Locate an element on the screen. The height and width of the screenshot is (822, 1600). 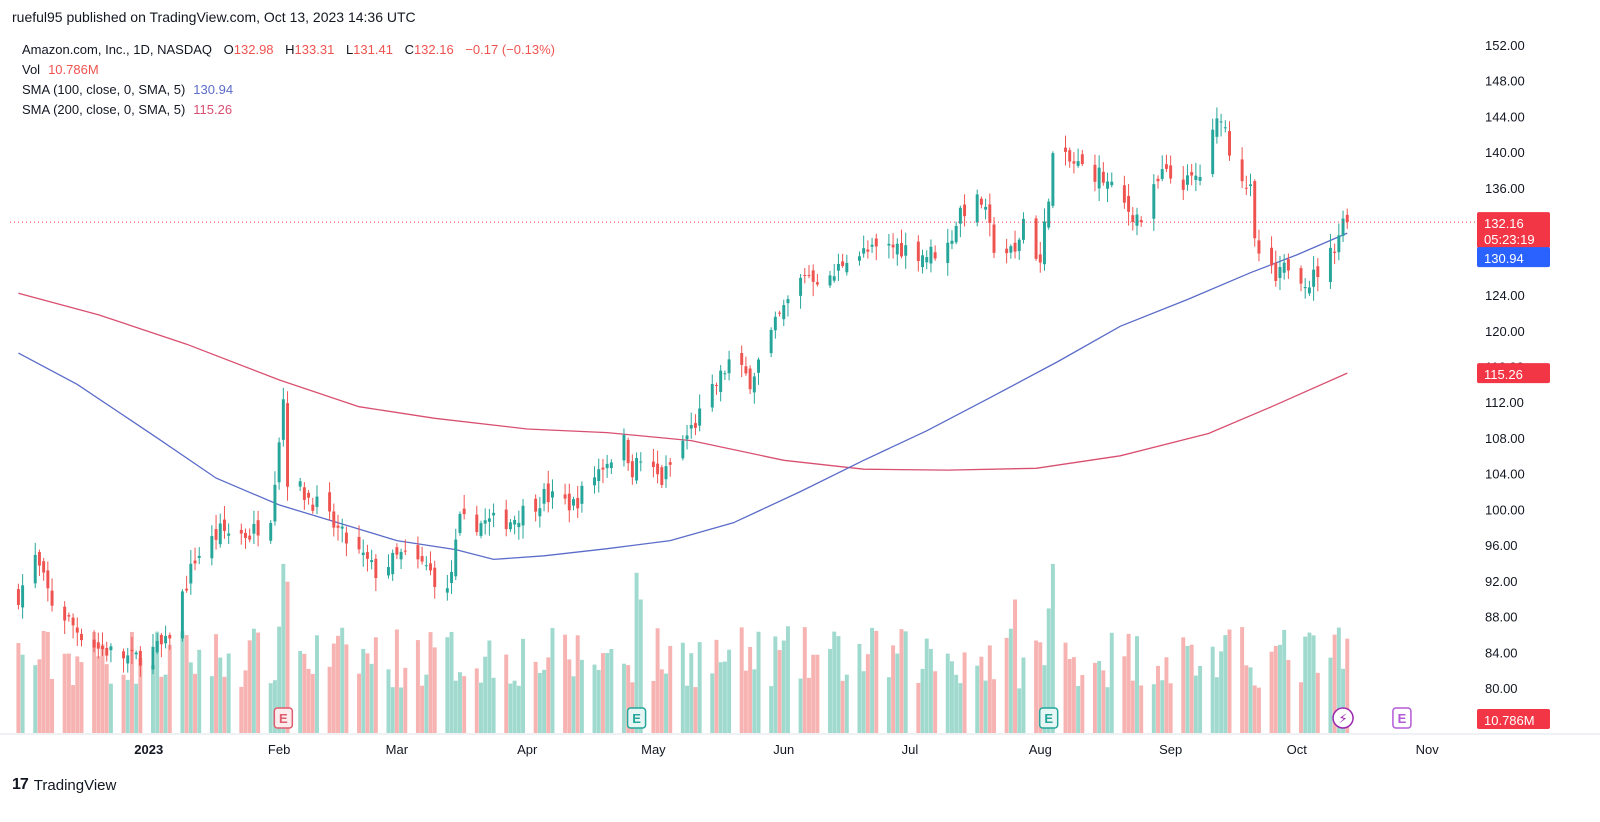
time-axis-label: Jul is located at coordinates (910, 749).